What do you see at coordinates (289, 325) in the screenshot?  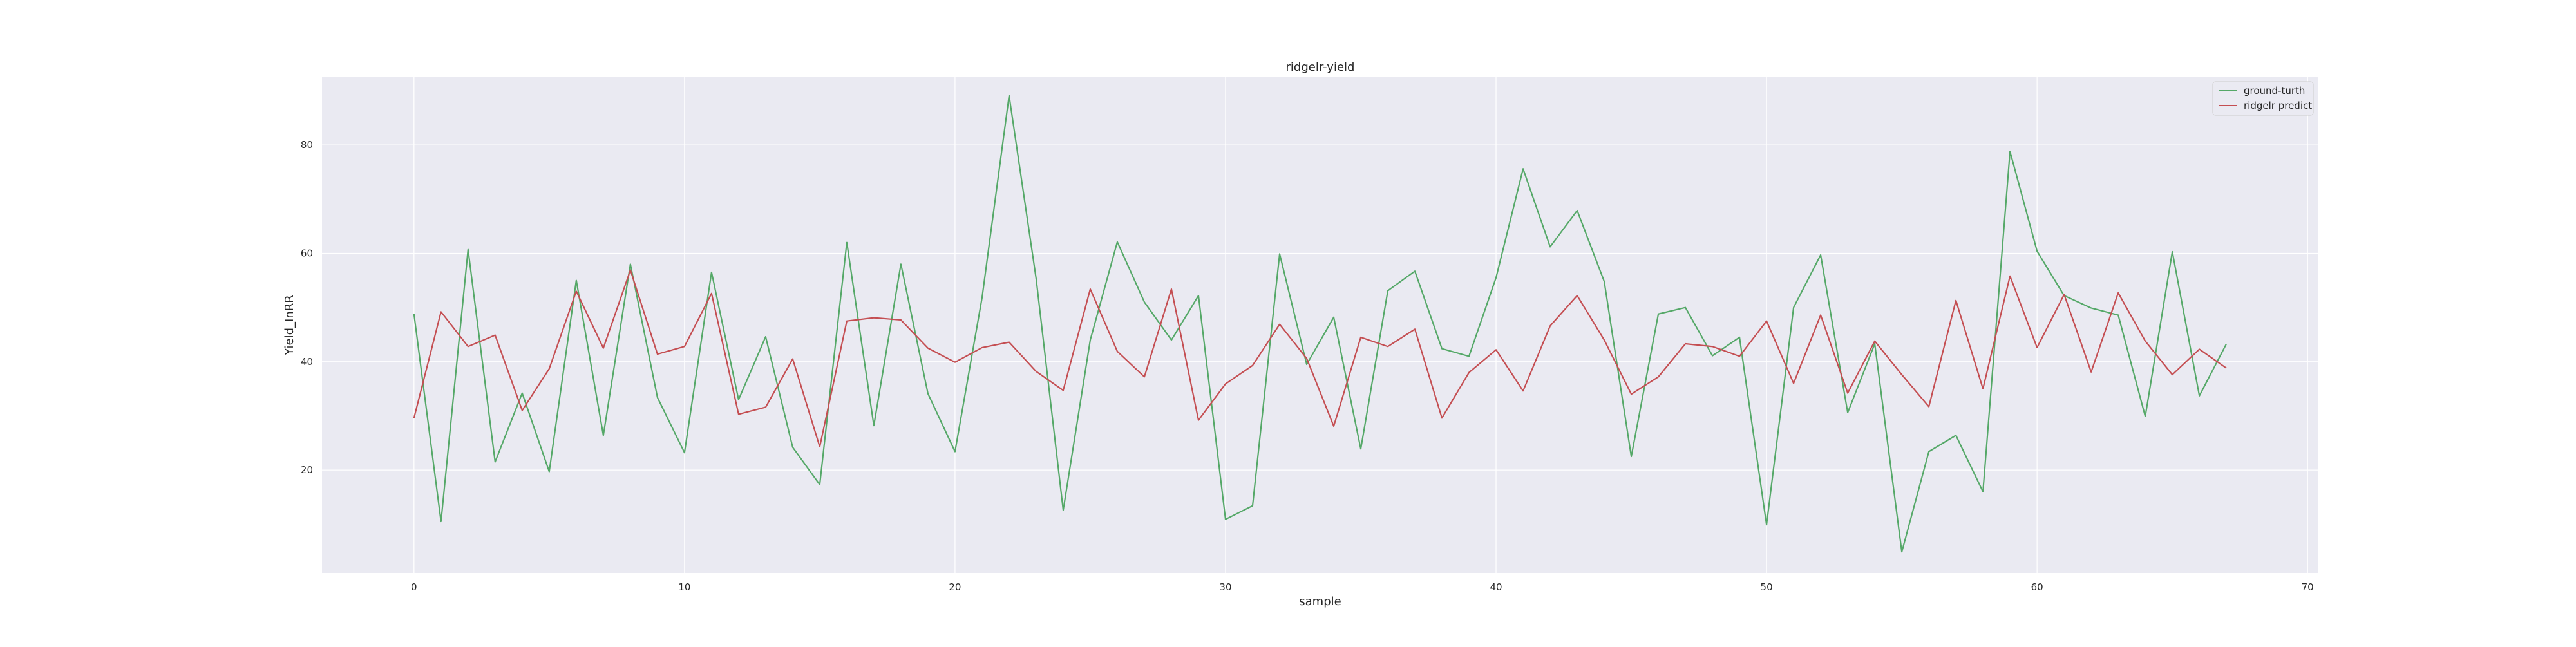 I see `y-axis-label: Yield_InRR` at bounding box center [289, 325].